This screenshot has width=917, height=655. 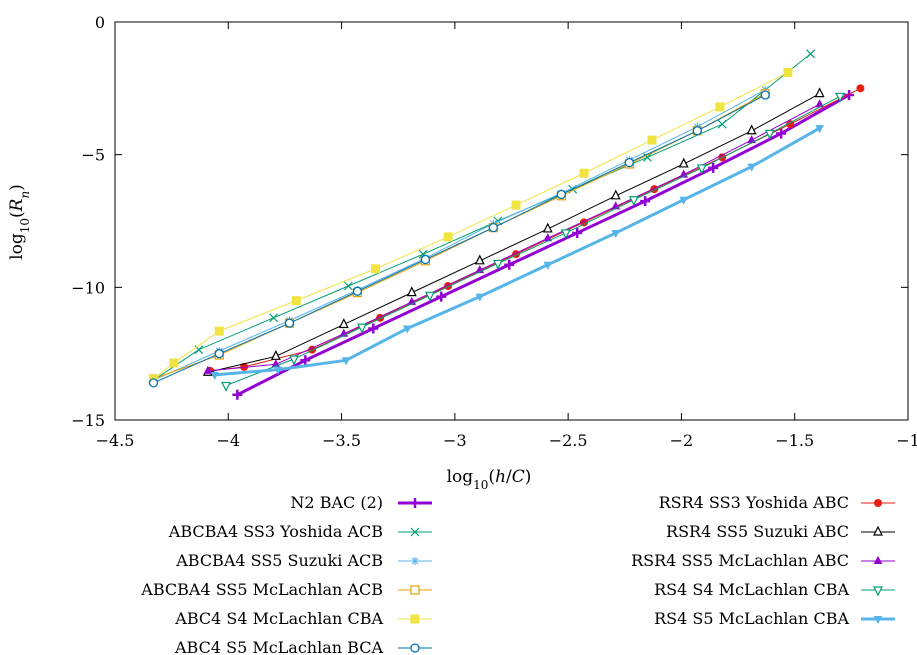 I want to click on legend-label: ABCBA4 SS5 McLachlan ACB, so click(x=261, y=589).